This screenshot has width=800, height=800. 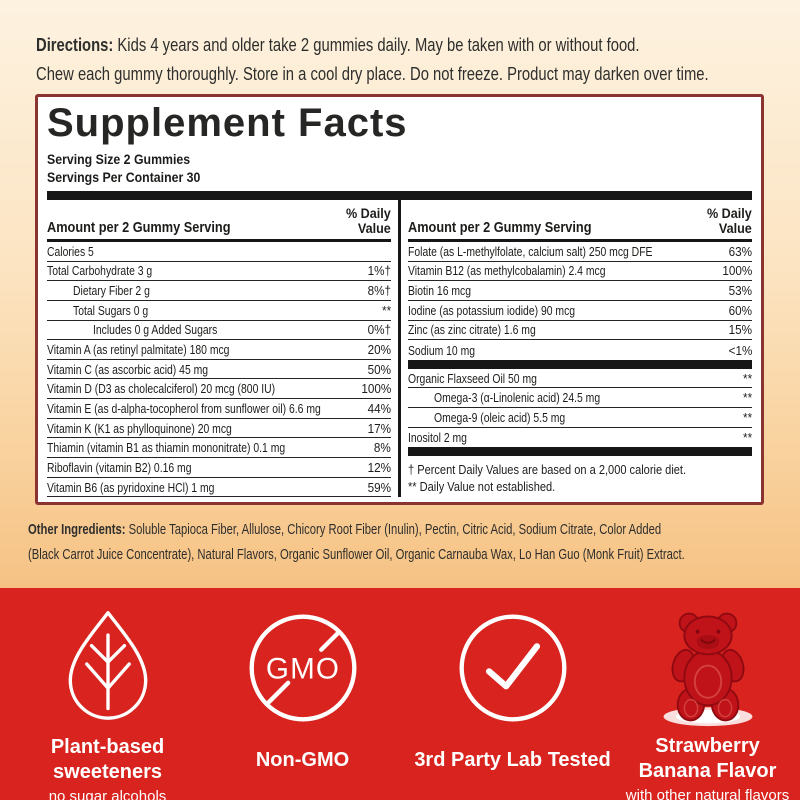 I want to click on column-left-header: Amount per 2 Gummy Serving % Daily Value, so click(x=219, y=221).